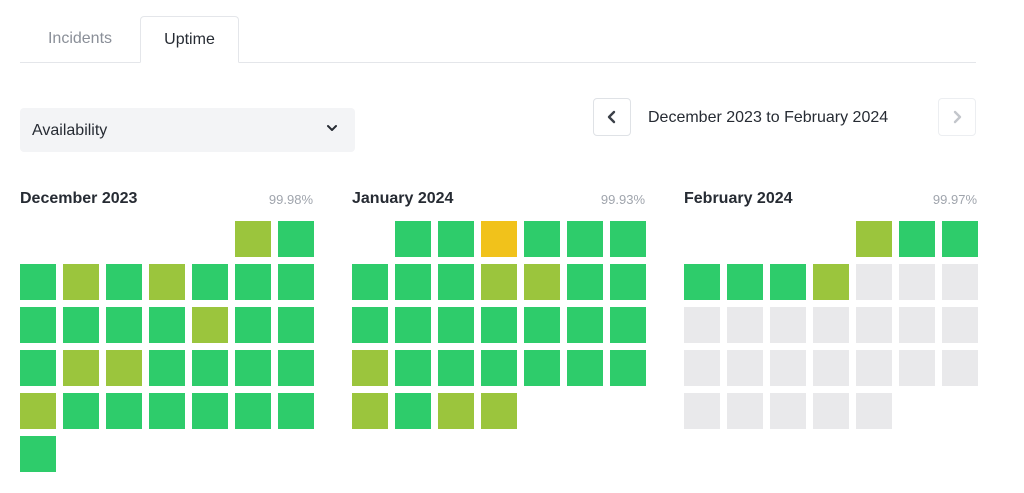  Describe the element at coordinates (738, 198) in the screenshot. I see `month-title: February 2024` at that location.